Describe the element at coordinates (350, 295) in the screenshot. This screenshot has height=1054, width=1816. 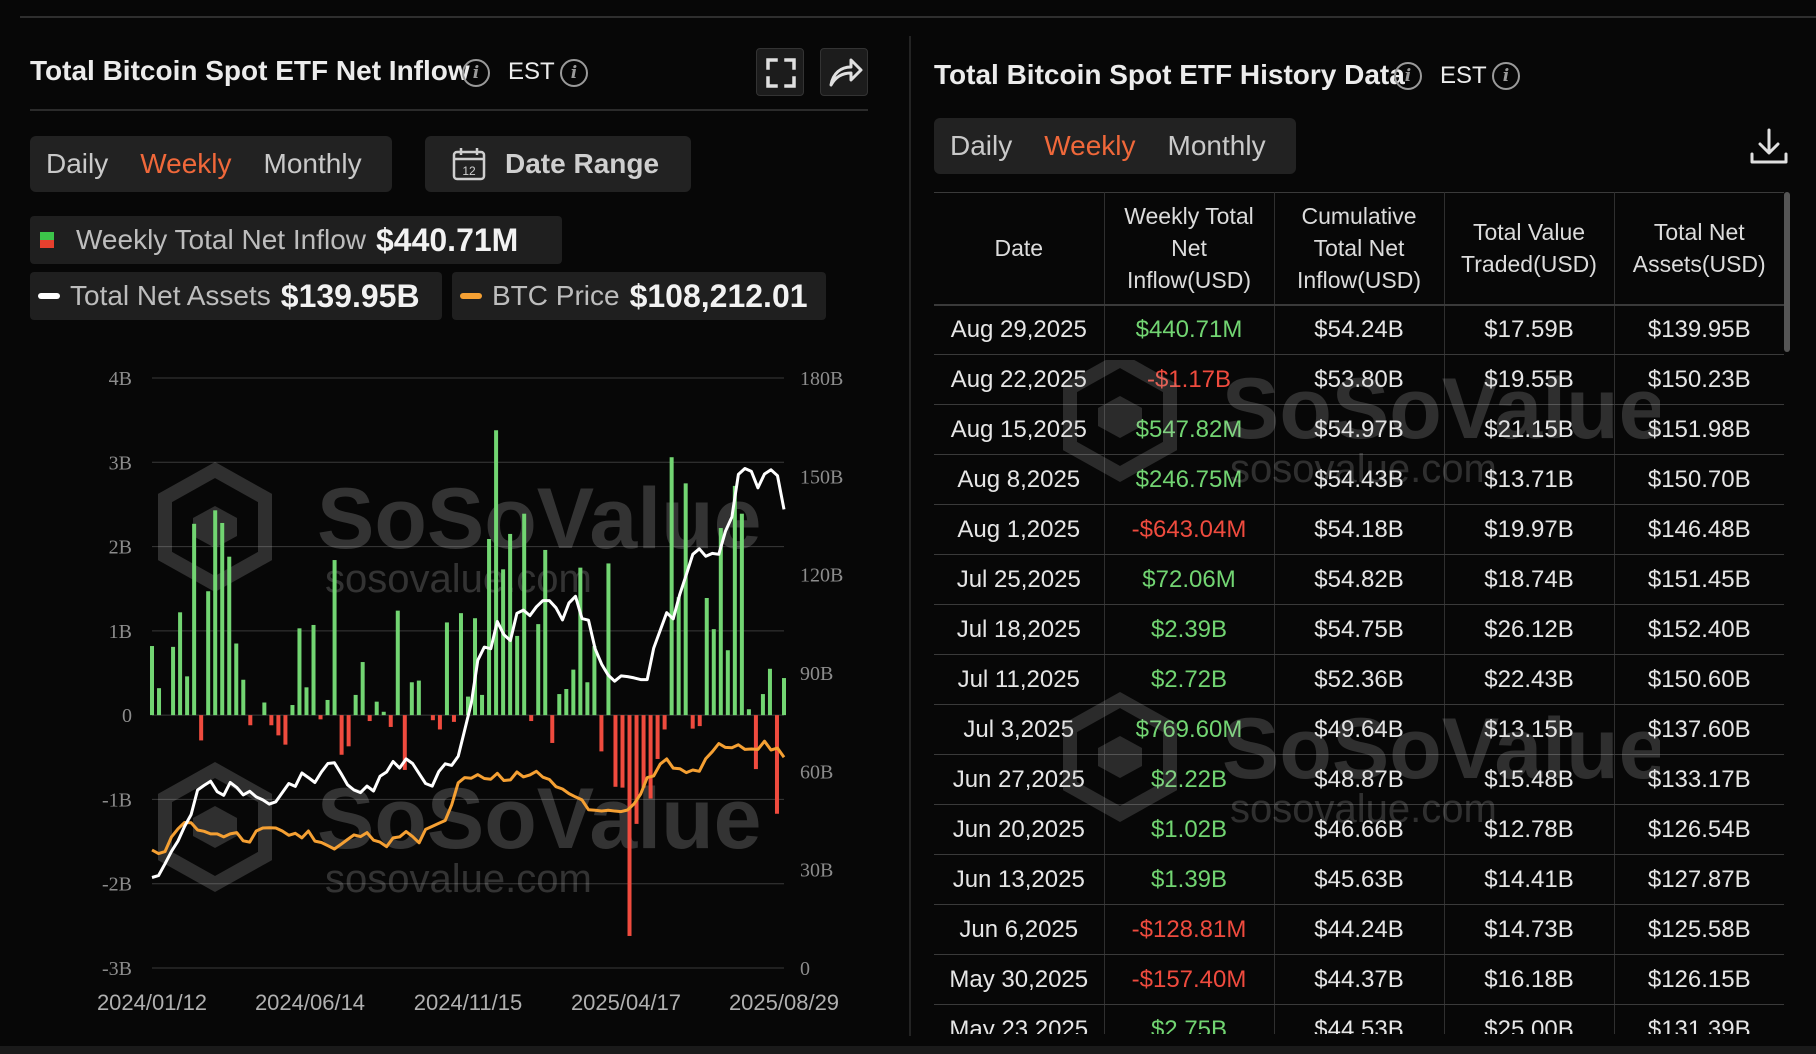
I see `assets-legend-value: $139.95B` at that location.